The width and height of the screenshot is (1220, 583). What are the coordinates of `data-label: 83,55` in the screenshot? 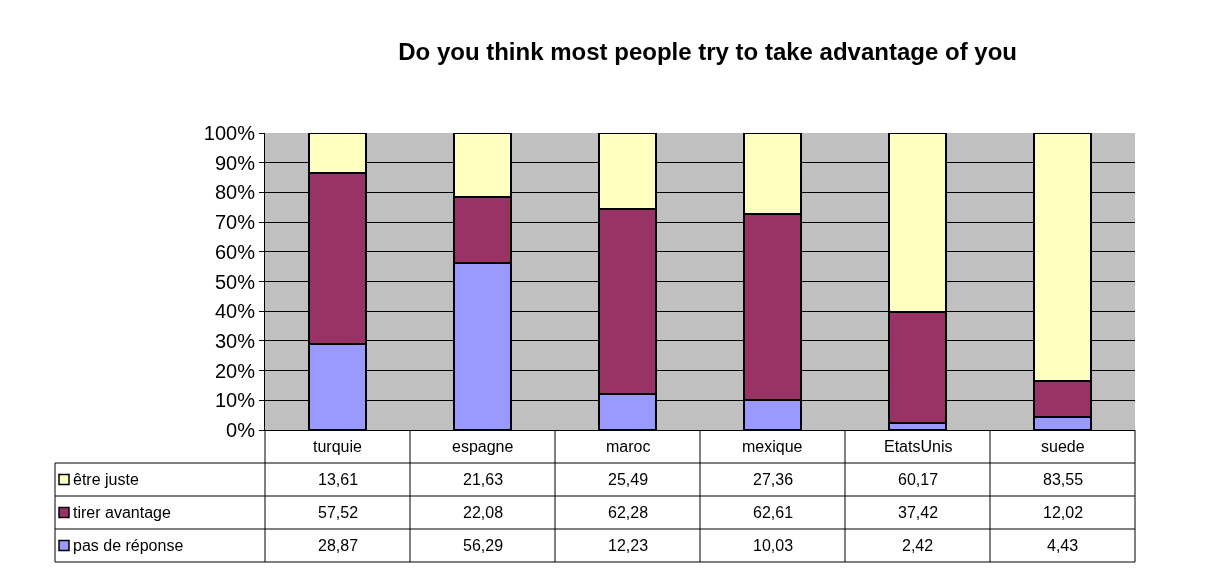 It's located at (1063, 479).